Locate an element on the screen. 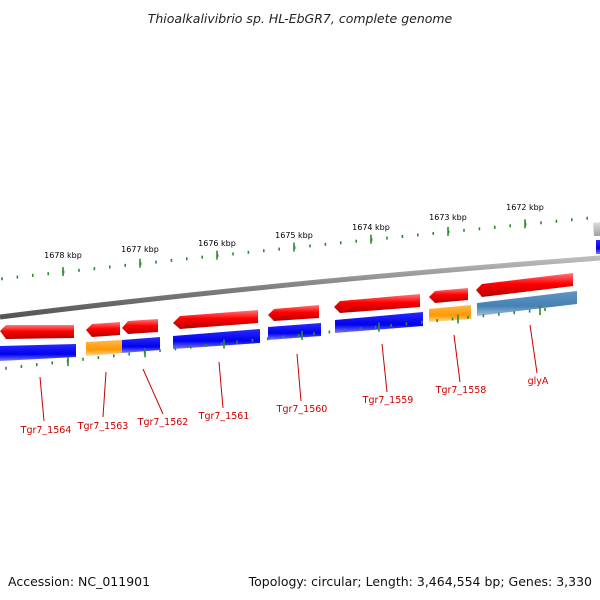 Image resolution: width=600 pixels, height=600 pixels. gene-label-tgr7-1561: Tgr7_1561 is located at coordinates (224, 416).